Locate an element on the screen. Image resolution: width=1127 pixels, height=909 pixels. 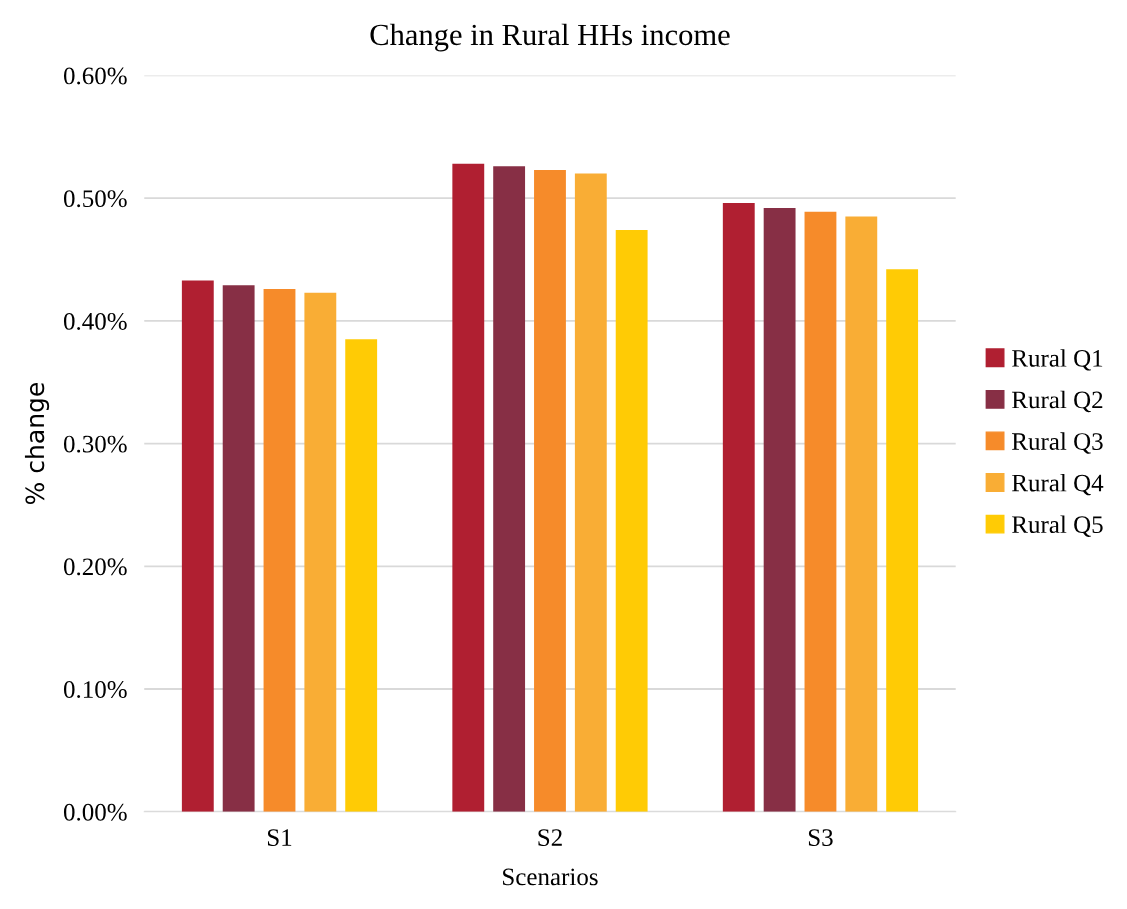
y-axis-title: % change is located at coordinates (37, 444).